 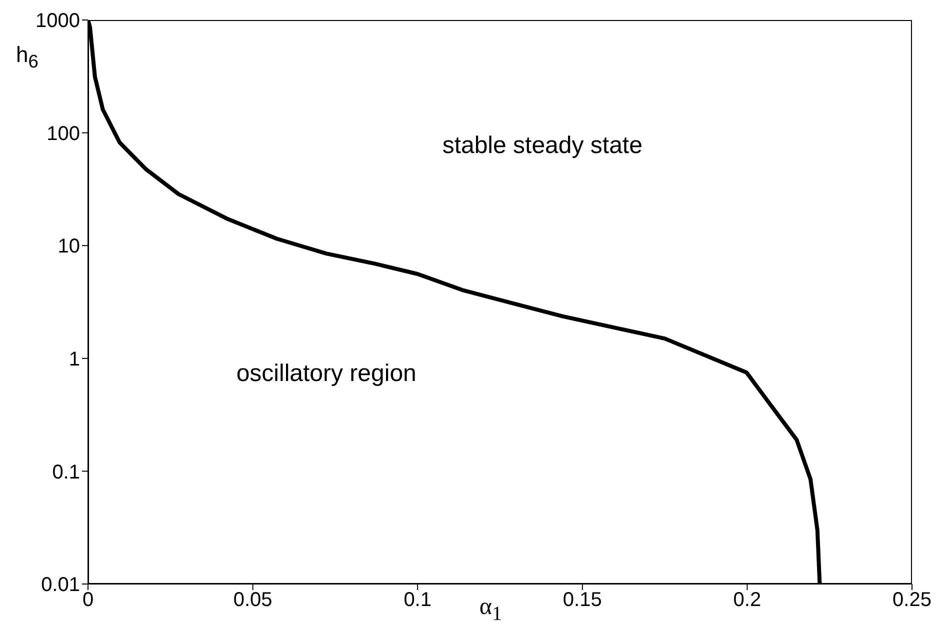 I want to click on y-tick-label: 0.1, so click(x=66, y=472).